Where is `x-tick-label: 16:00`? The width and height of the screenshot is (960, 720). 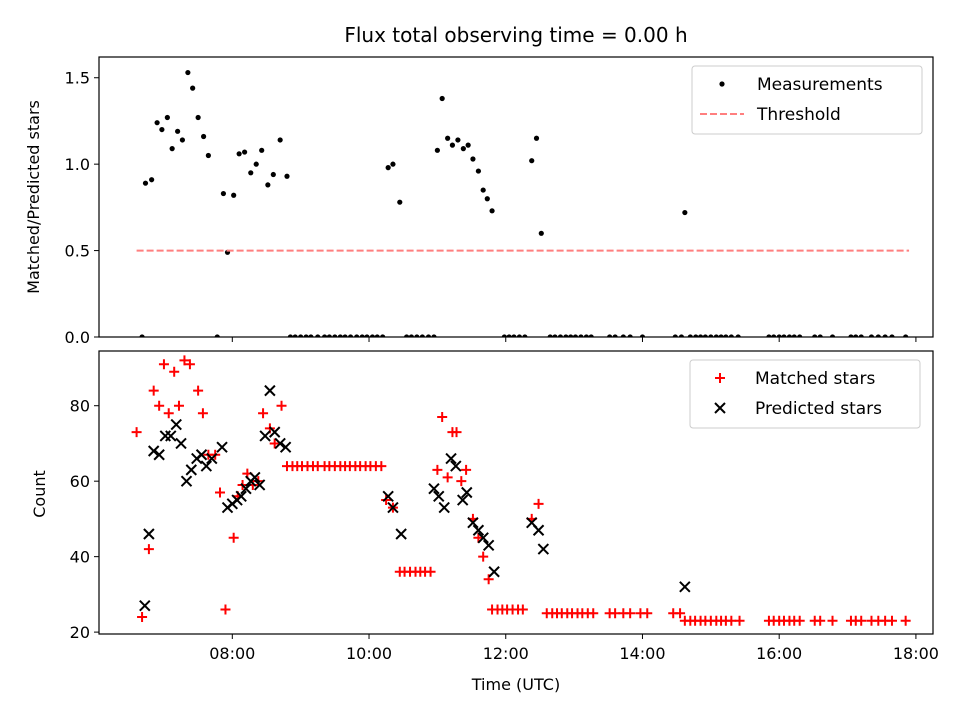
x-tick-label: 16:00 is located at coordinates (779, 653).